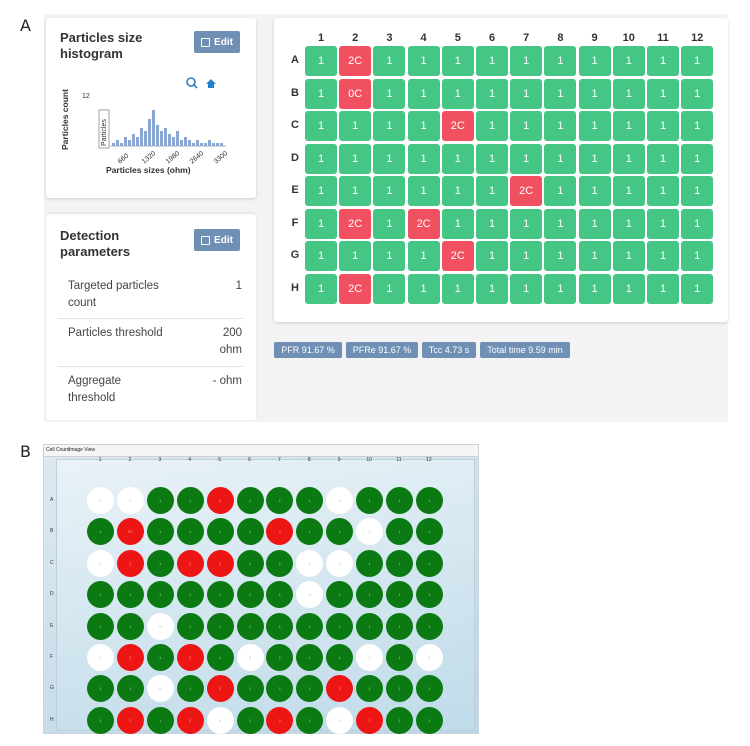 The width and height of the screenshot is (750, 746). I want to click on plate-b-well-B11: 1, so click(399, 532).